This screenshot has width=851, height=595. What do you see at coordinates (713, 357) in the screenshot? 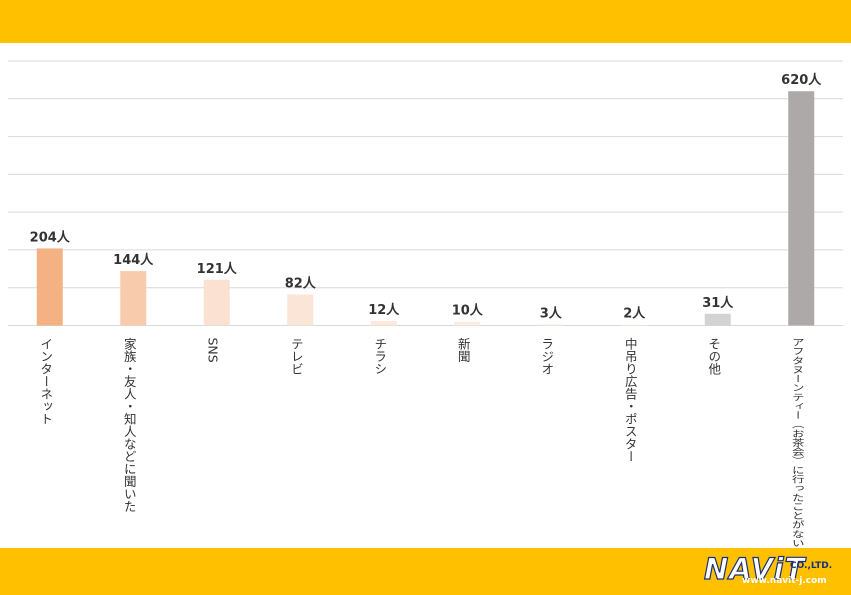
I see `category-label: その他` at bounding box center [713, 357].